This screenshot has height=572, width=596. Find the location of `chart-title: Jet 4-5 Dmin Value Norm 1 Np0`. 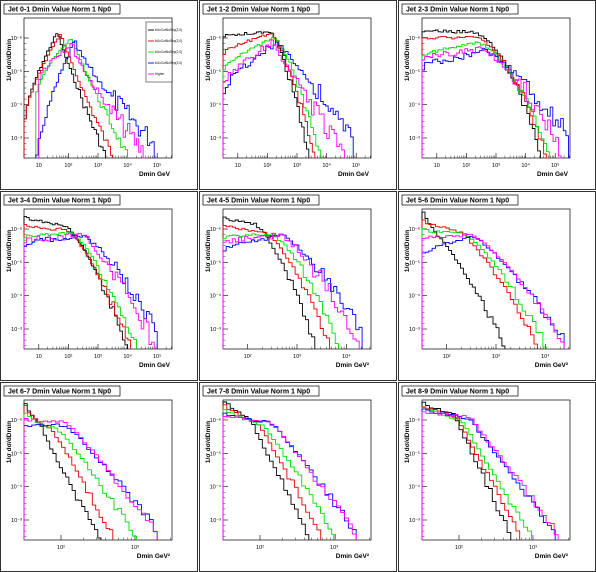

chart-title: Jet 4-5 Dmin Value Norm 1 Np0 is located at coordinates (258, 201).